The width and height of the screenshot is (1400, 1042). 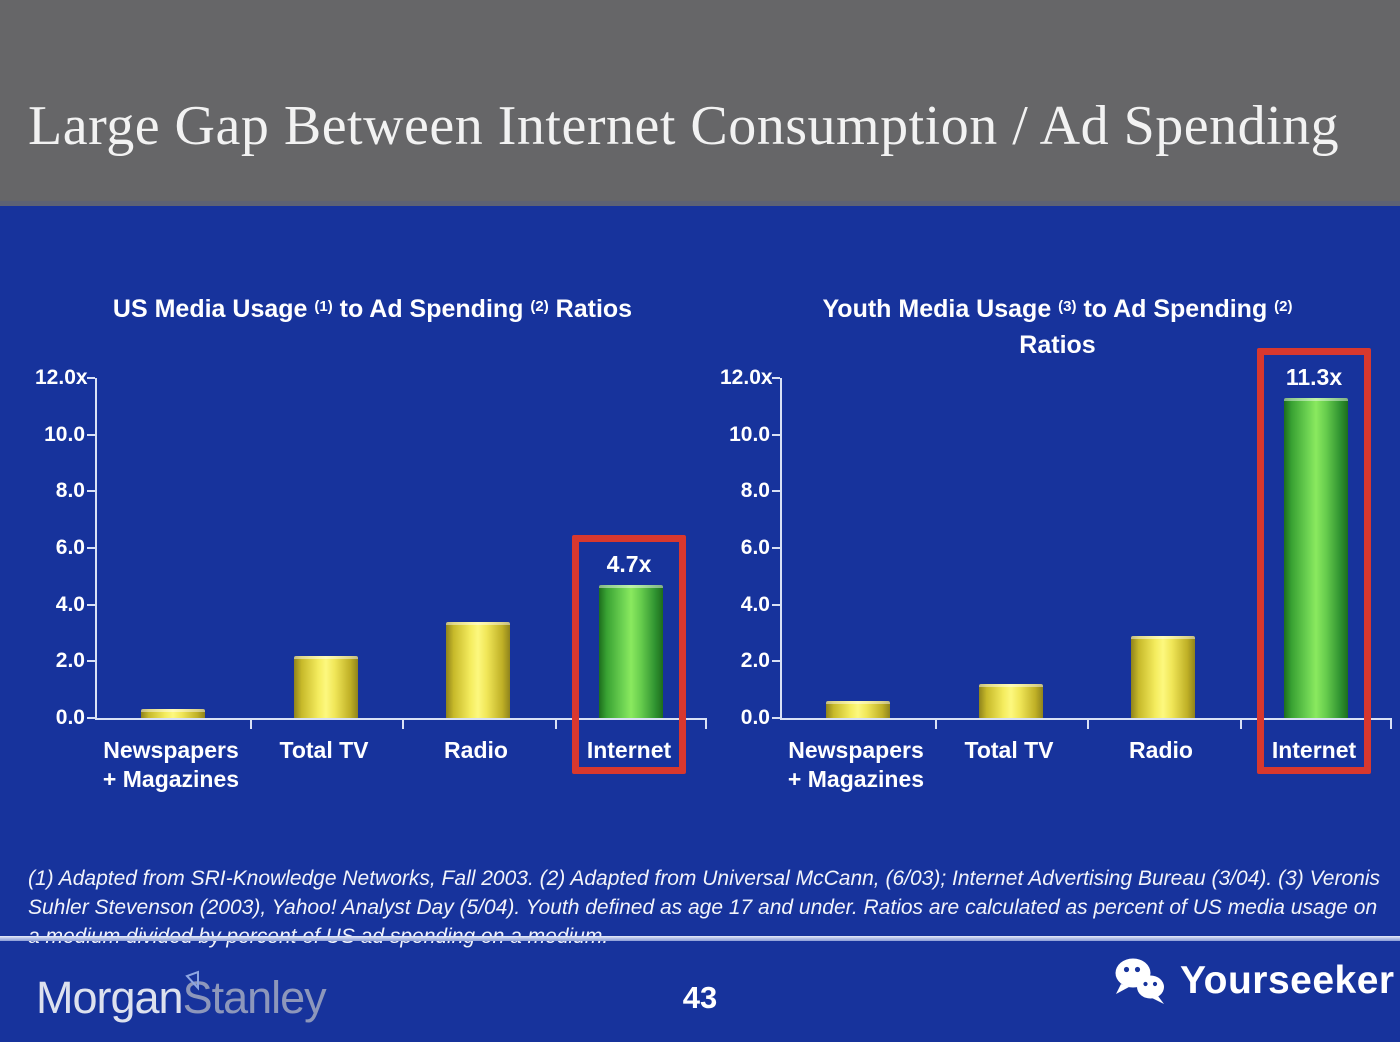 I want to click on footer-divider, so click(x=700, y=938).